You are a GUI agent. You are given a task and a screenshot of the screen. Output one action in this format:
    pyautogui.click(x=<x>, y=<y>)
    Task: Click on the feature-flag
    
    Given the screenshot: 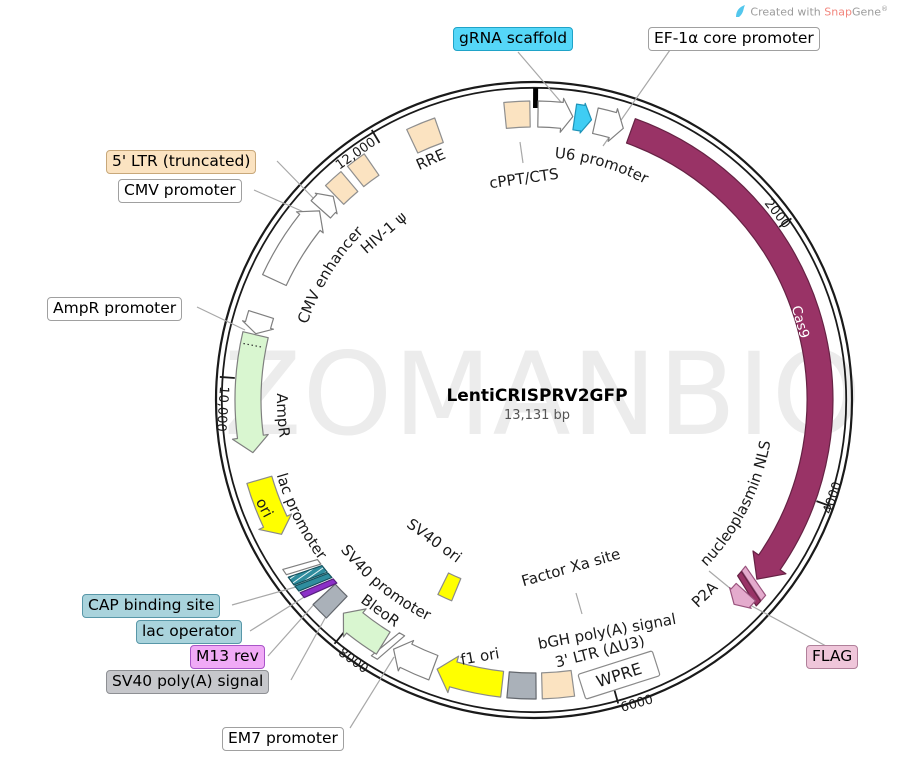 What is the action you would take?
    pyautogui.click(x=749, y=588)
    